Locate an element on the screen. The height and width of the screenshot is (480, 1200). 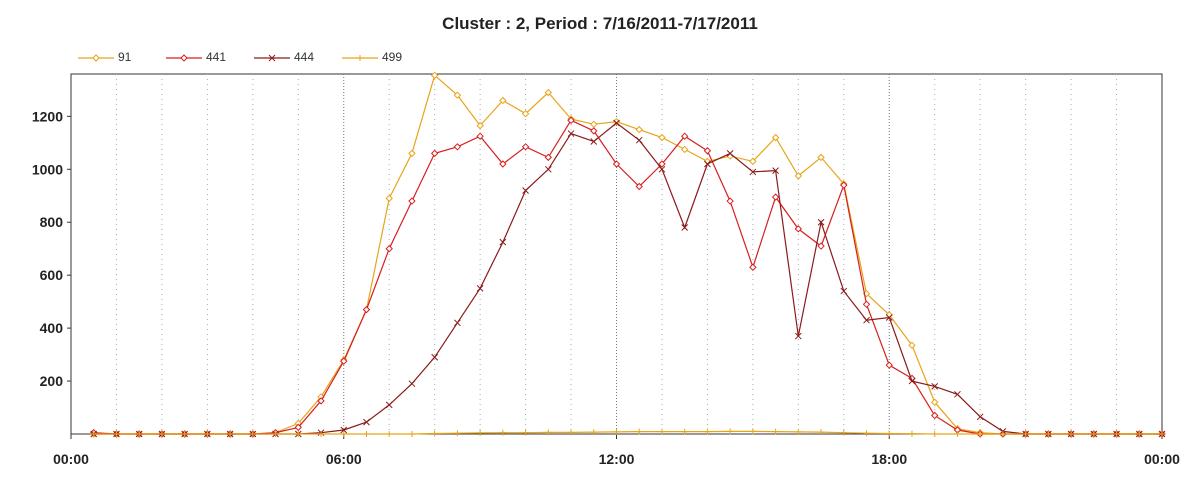
x-tick-label: 12:00 is located at coordinates (617, 459).